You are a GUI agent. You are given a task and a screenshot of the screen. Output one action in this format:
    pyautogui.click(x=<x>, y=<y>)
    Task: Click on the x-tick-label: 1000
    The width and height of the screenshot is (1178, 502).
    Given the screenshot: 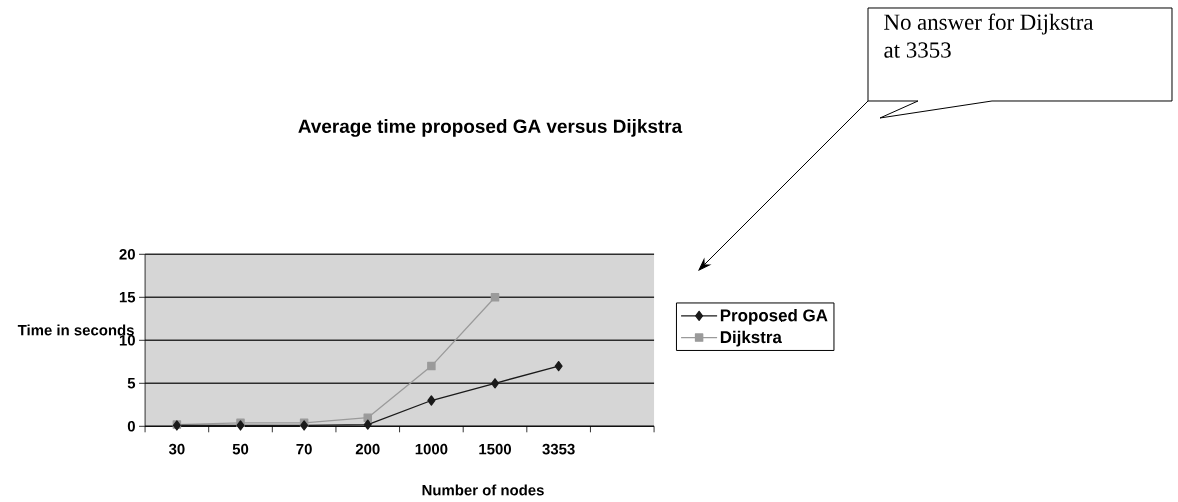 What is the action you would take?
    pyautogui.click(x=431, y=449)
    